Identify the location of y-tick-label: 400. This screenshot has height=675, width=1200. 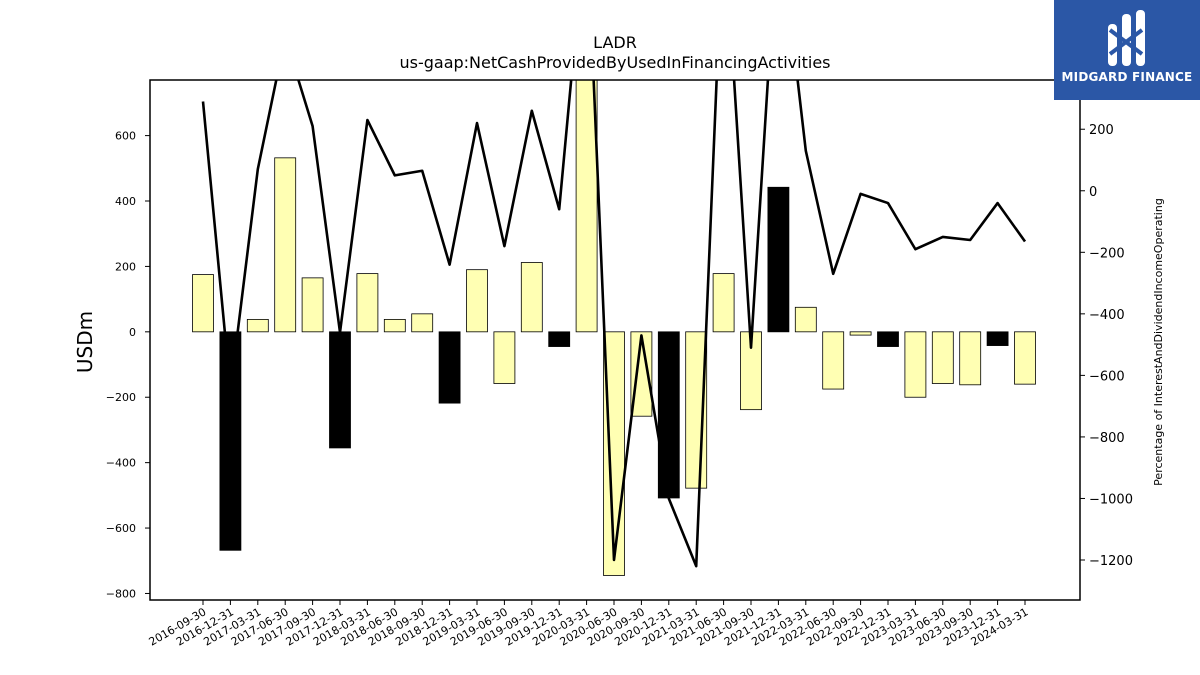
(125, 201).